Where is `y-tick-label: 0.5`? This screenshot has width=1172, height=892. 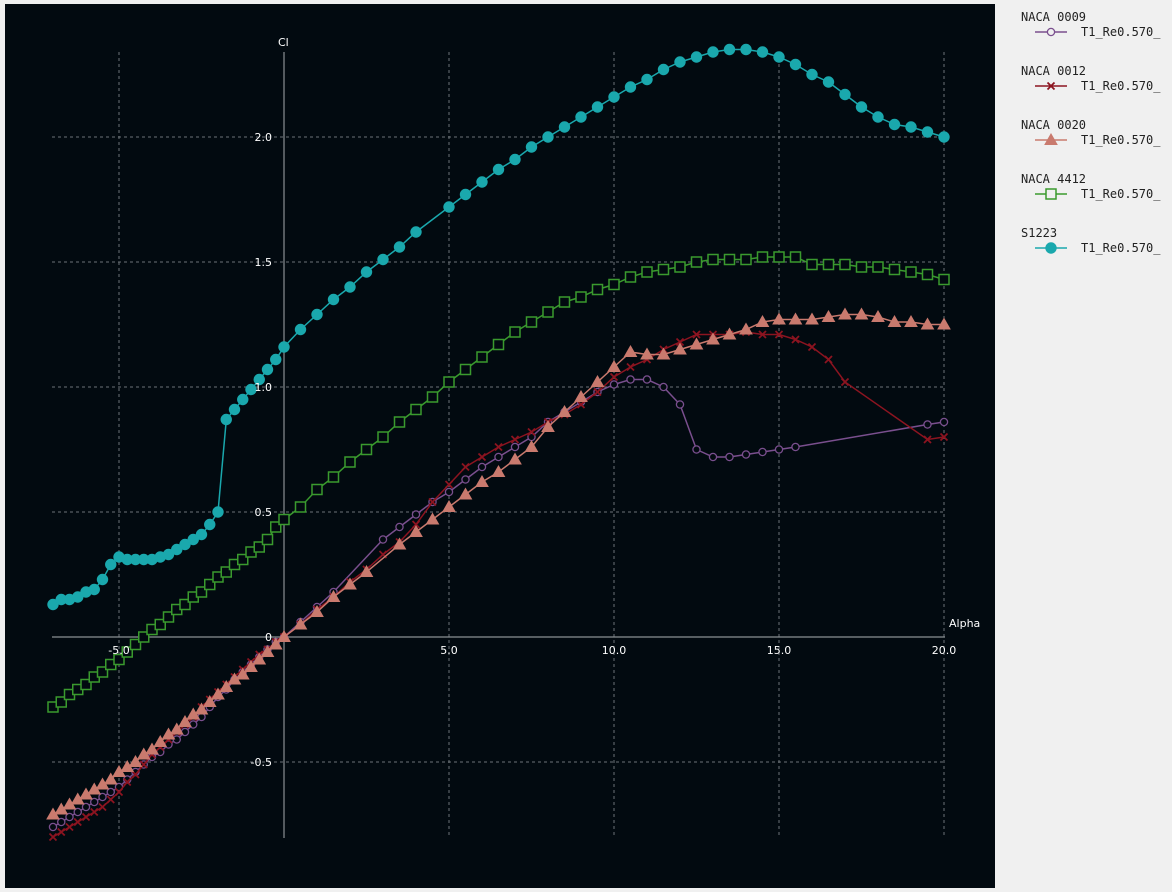 y-tick-label: 0.5 is located at coordinates (264, 512).